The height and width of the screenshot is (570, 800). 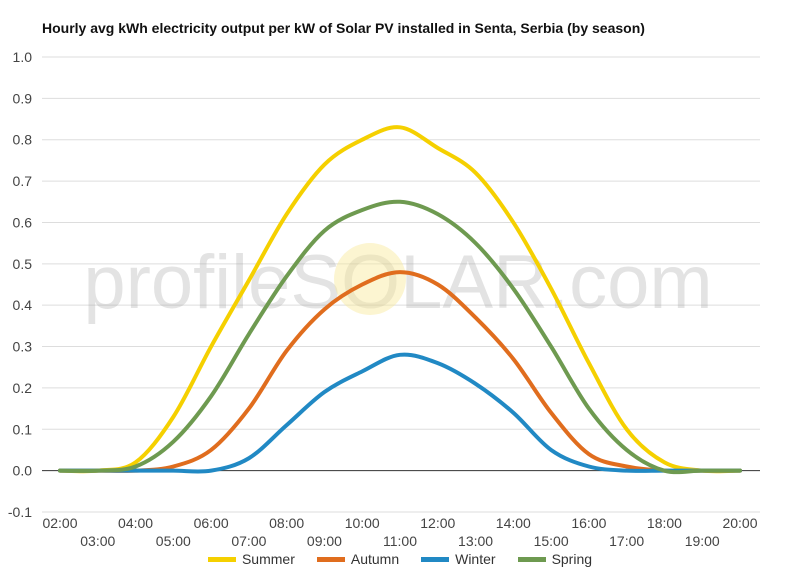 I want to click on legend-item-spring: Spring, so click(x=555, y=559).